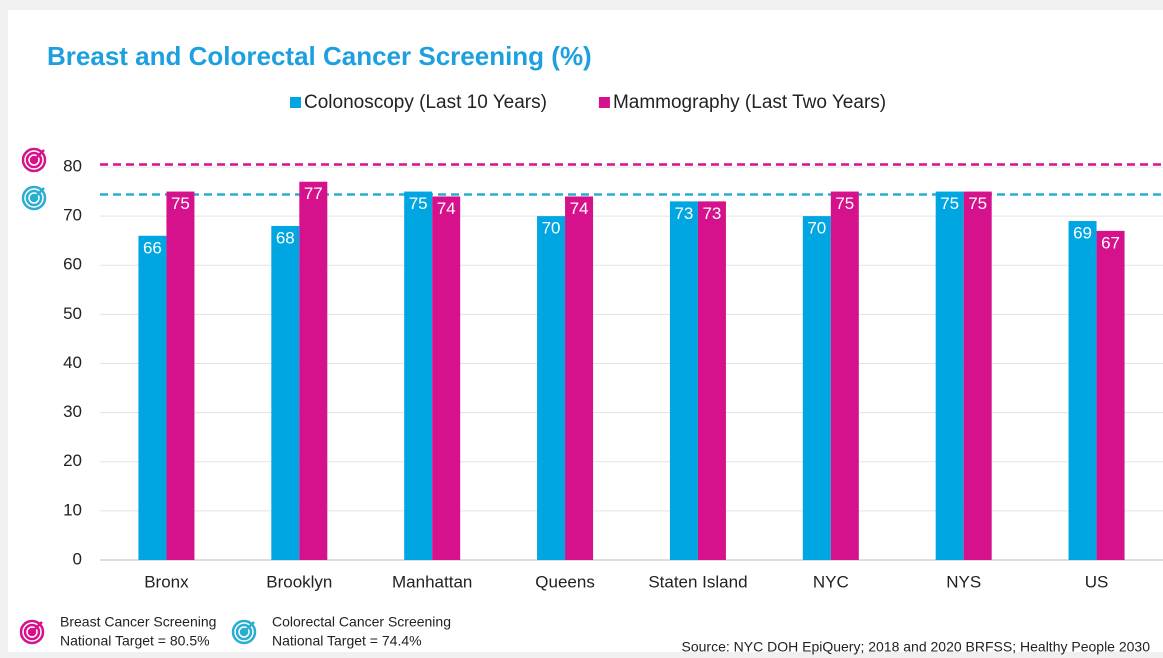  Describe the element at coordinates (72, 411) in the screenshot. I see `y-tick-label: 30` at that location.